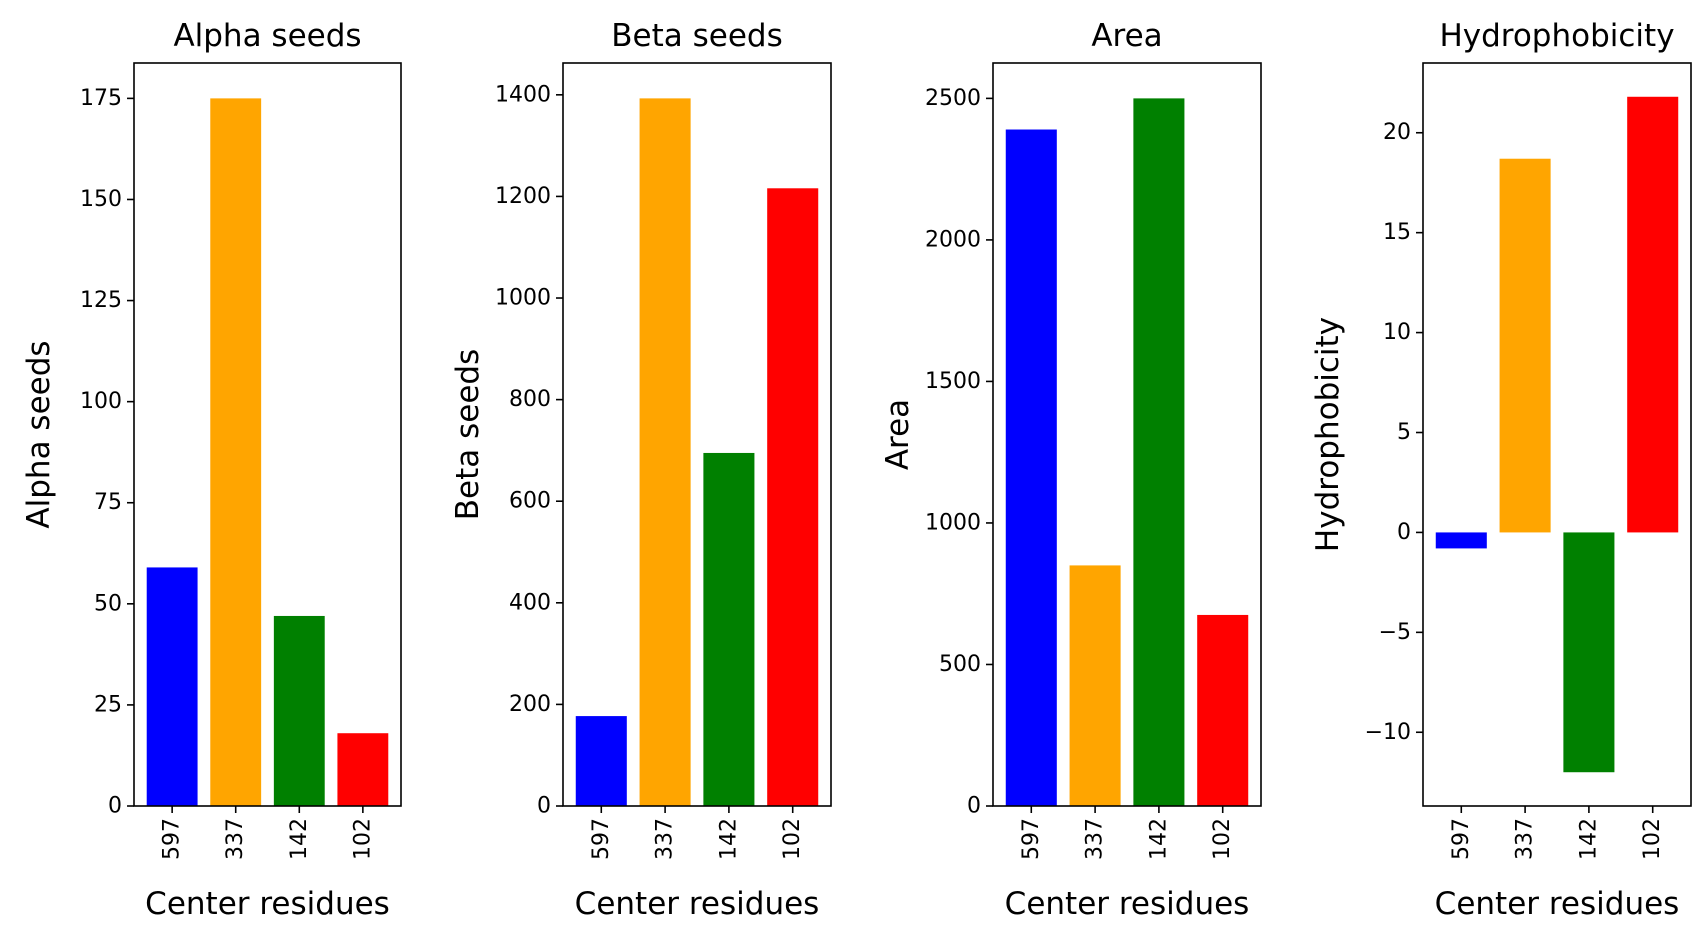  I want to click on y-tick-label: 25, so click(108, 704).